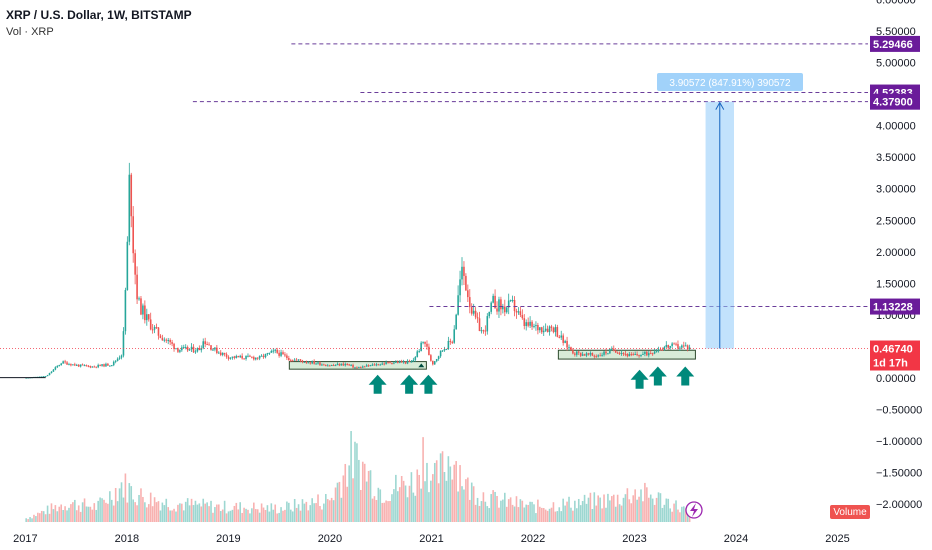 The image size is (932, 550). What do you see at coordinates (694, 510) in the screenshot?
I see `lightning-bolt-icon` at bounding box center [694, 510].